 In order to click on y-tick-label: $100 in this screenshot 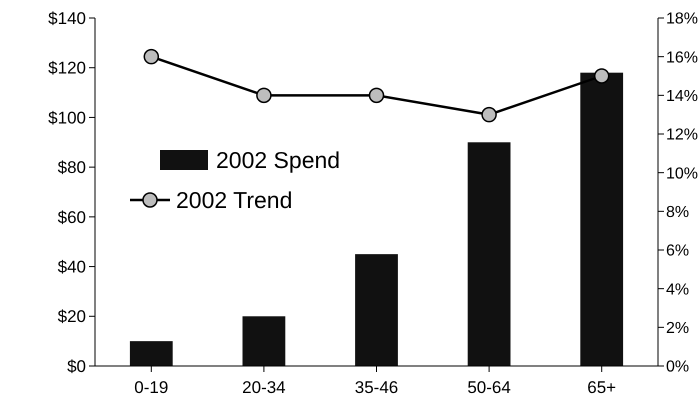, I will do `click(67, 118)`.